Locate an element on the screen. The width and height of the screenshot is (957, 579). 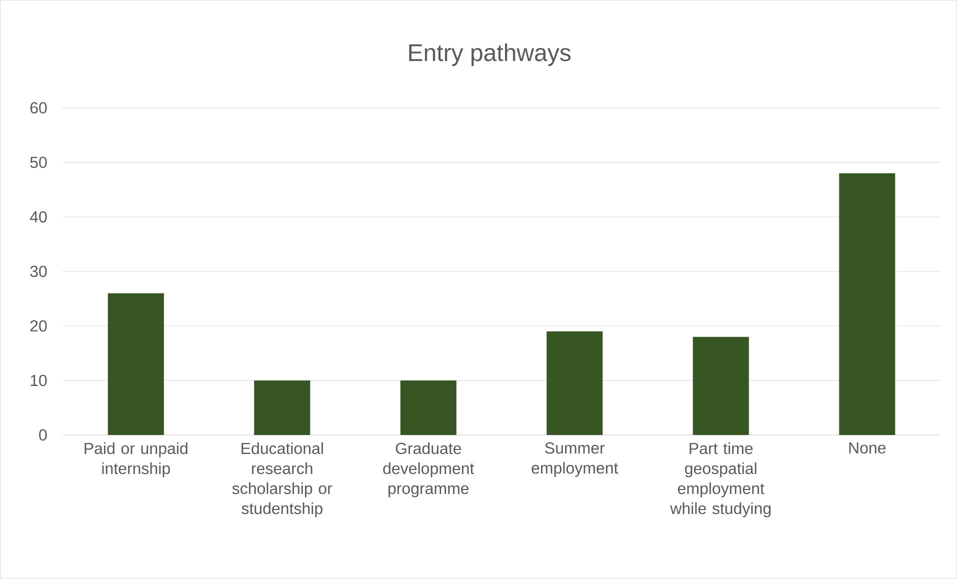
x-tick-label: Paid or unpaid internship is located at coordinates (136, 460).